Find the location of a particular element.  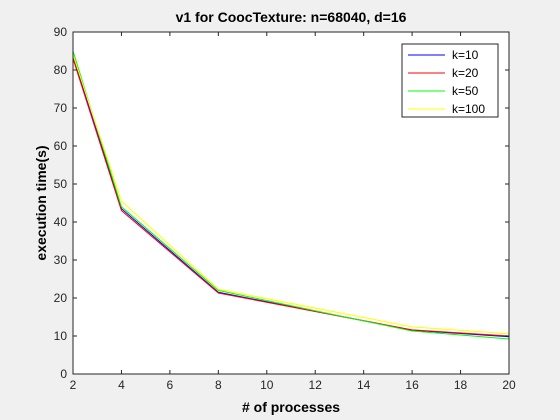

y-tick-label: 60 is located at coordinates (61, 146).